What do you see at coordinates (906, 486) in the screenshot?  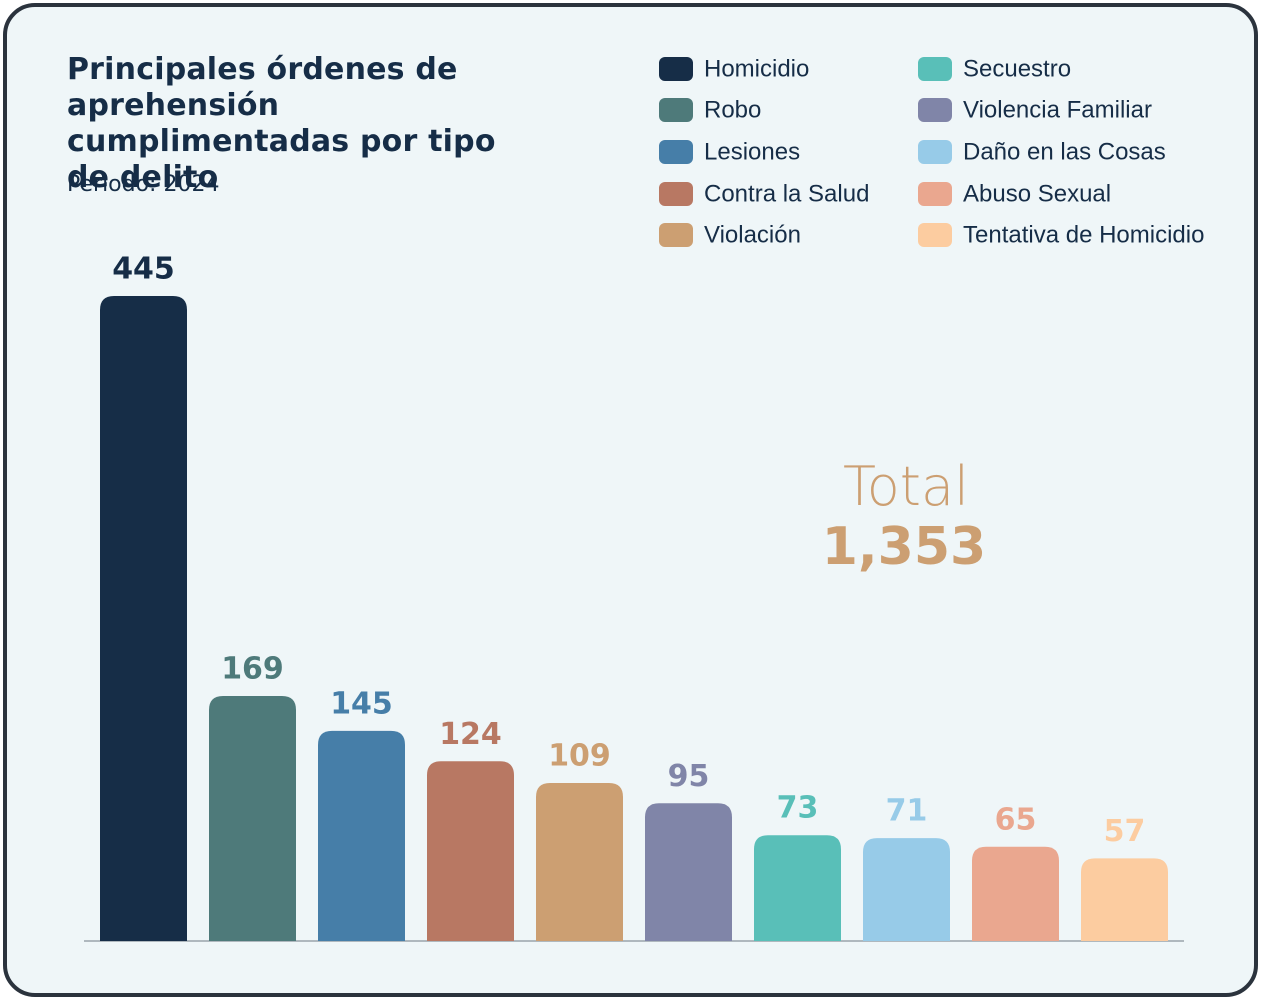 I see `total-label: Total` at bounding box center [906, 486].